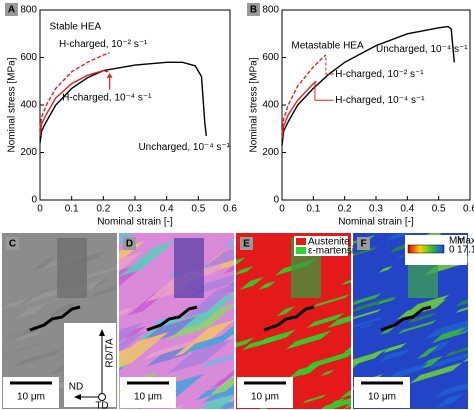  Describe the element at coordinates (376, 209) in the screenshot. I see `x-tick-label: 0.3` at that location.